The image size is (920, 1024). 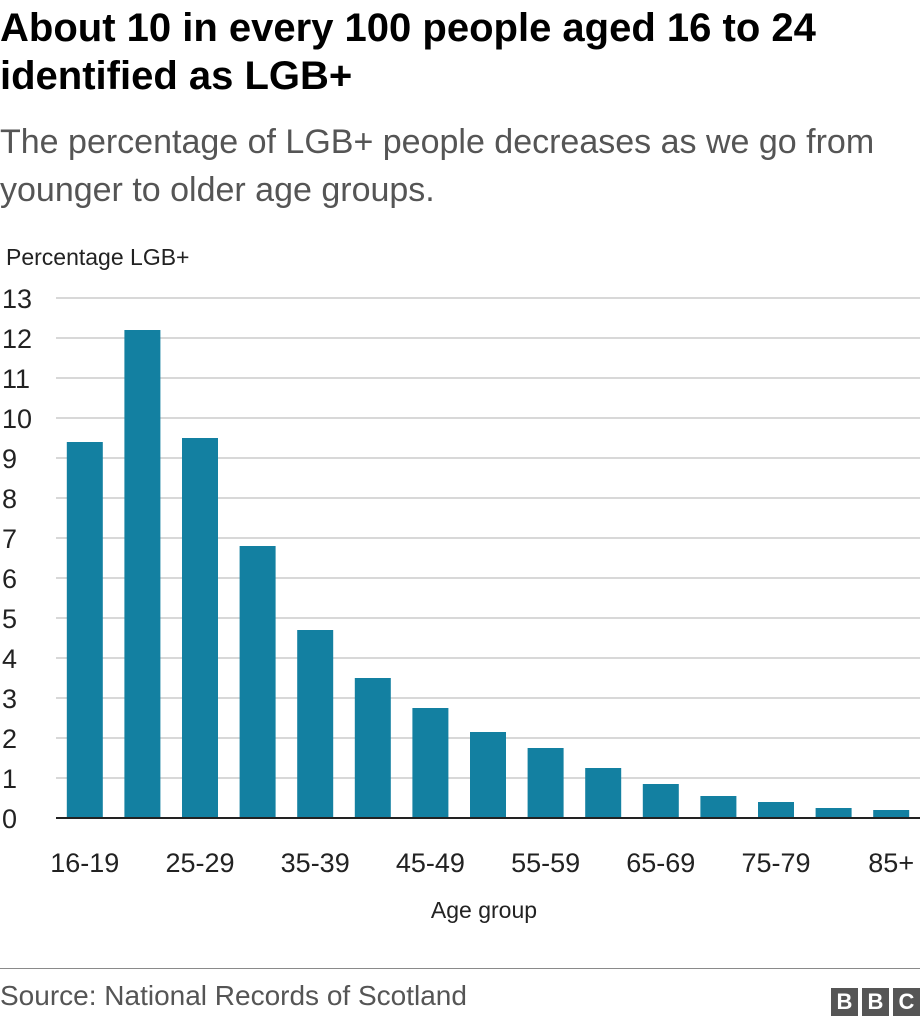 What do you see at coordinates (660, 863) in the screenshot?
I see `x-tick-label: 65-69` at bounding box center [660, 863].